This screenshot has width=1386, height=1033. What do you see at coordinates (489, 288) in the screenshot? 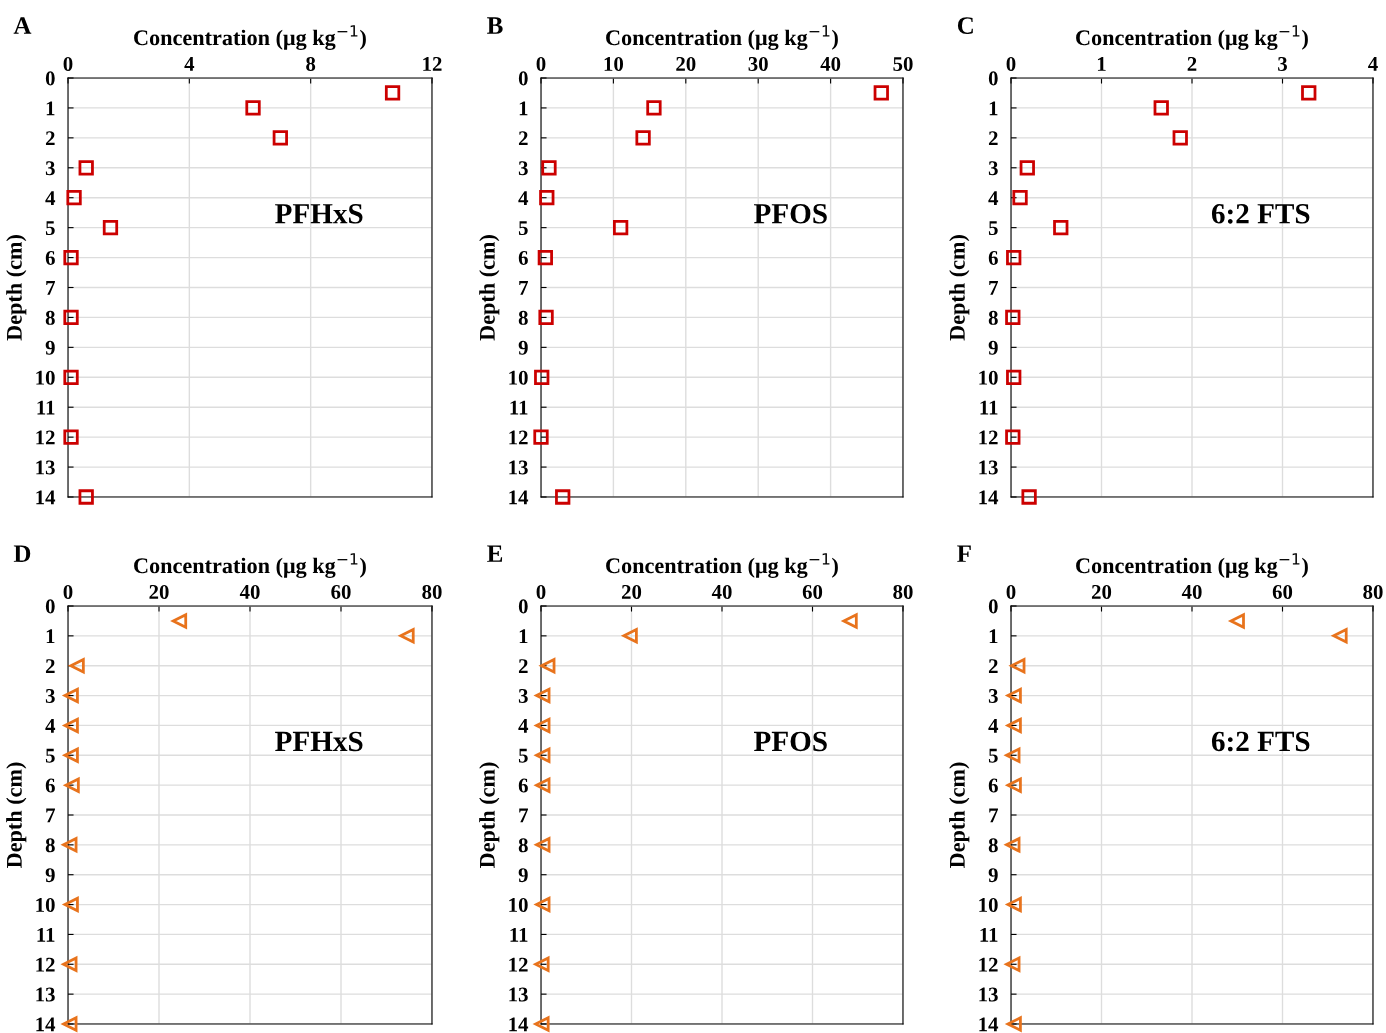
I see `y-axis-title: Depth (cm)` at bounding box center [489, 288].